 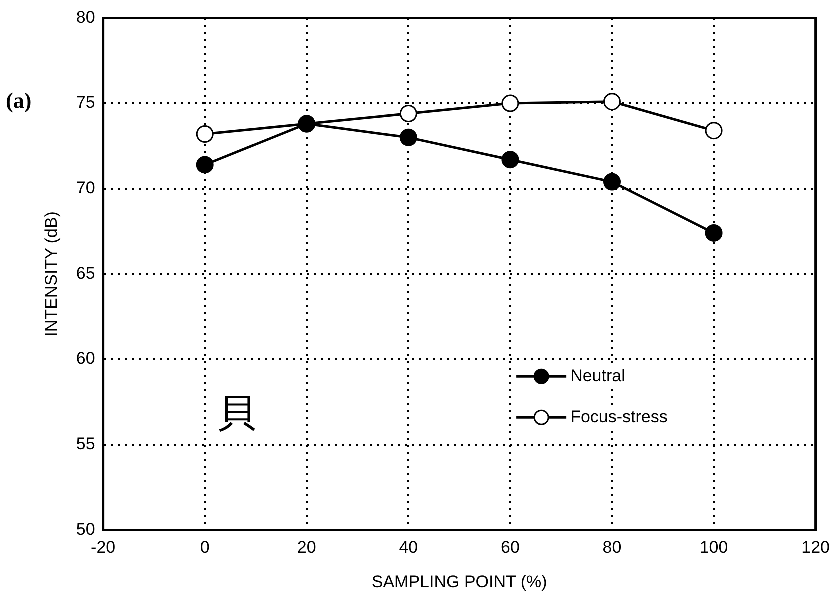 What do you see at coordinates (86, 17) in the screenshot?
I see `y-tick-label: 80` at bounding box center [86, 17].